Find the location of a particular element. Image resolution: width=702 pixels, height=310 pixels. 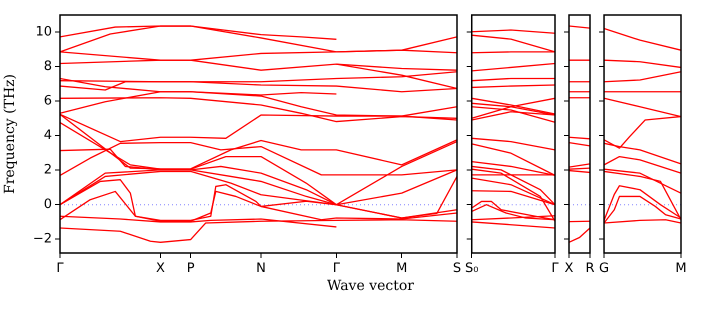

y-tick-label: 0 is located at coordinates (48, 204).